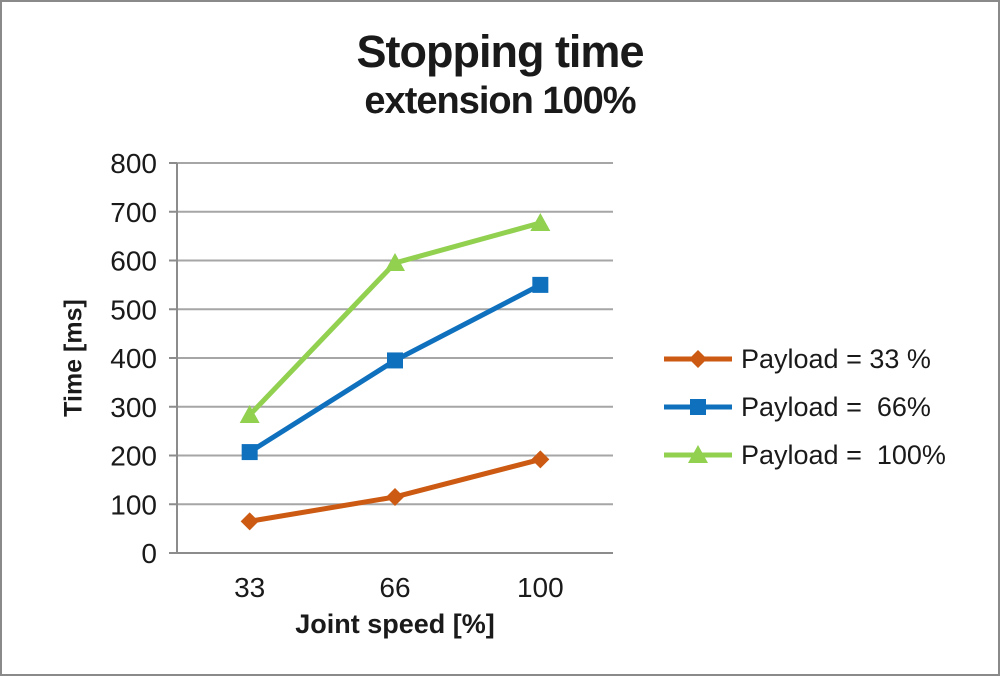 This screenshot has width=1000, height=676. What do you see at coordinates (133, 407) in the screenshot?
I see `y-tick-label: 300` at bounding box center [133, 407].